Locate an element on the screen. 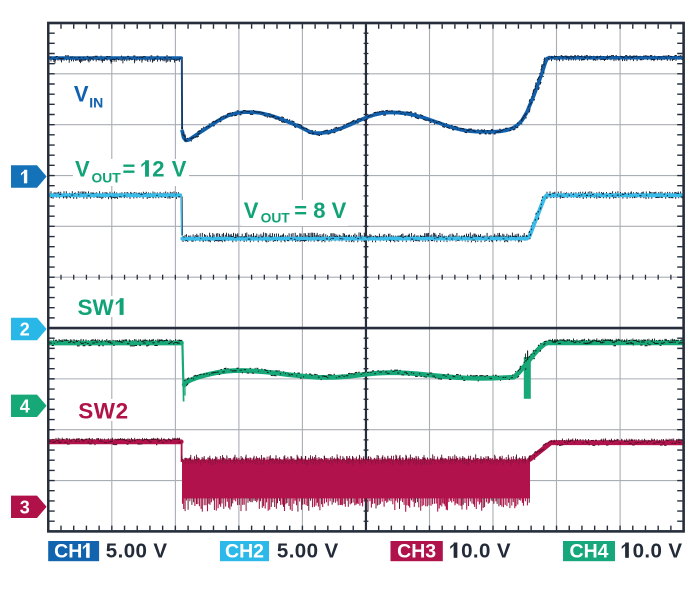  svg-text: SW is located at coordinates (96, 307).